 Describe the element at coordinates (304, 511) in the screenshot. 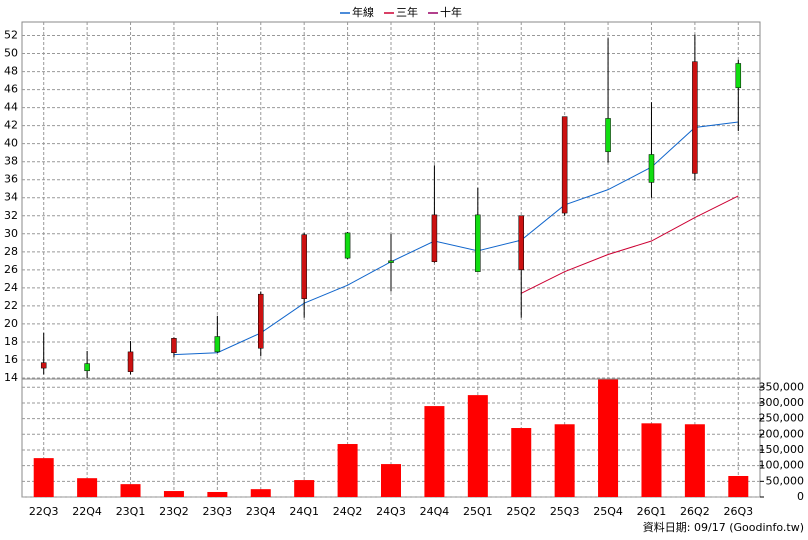

I see `x-tick-label: 24Q1` at that location.